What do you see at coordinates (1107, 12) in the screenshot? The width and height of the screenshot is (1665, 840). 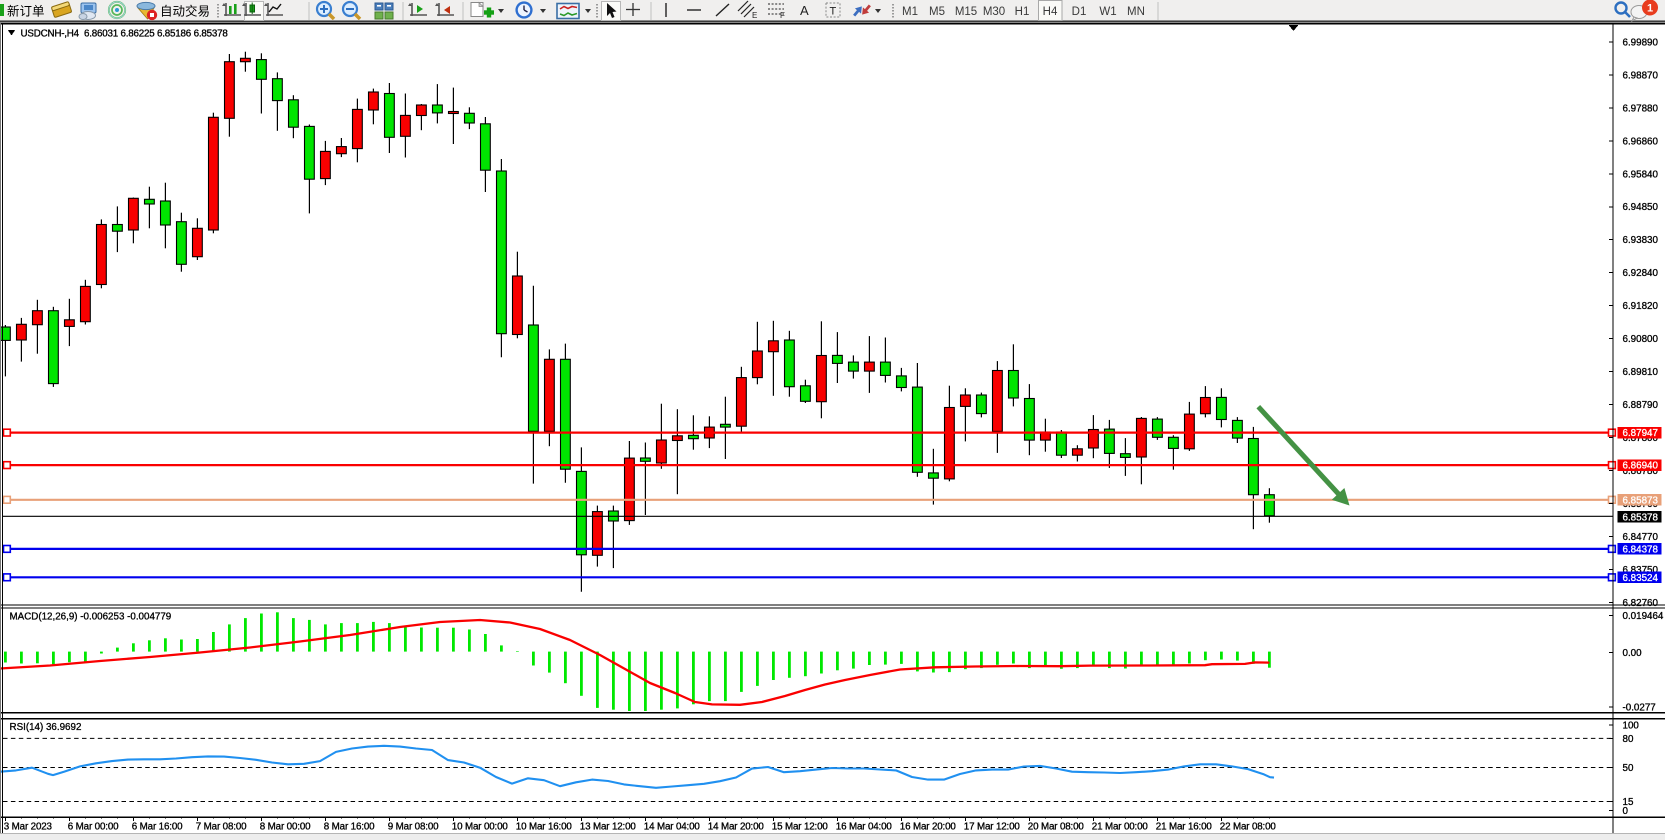 I see `svg-text: W1` at bounding box center [1107, 12].